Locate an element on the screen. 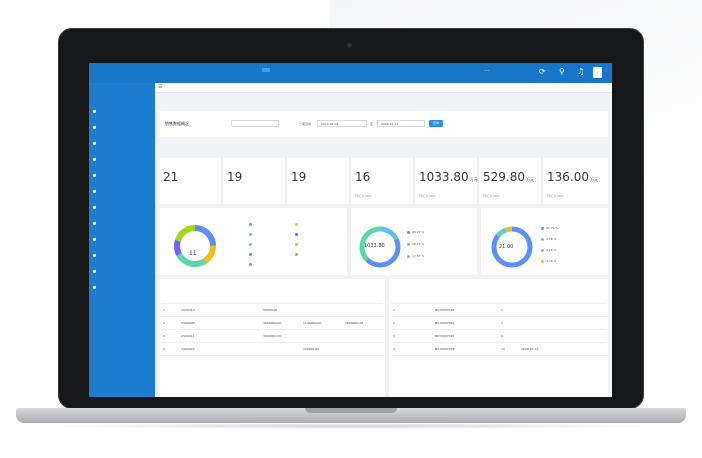 This screenshot has width=702, height=458. stat-value: 529.80万元 is located at coordinates (508, 177).